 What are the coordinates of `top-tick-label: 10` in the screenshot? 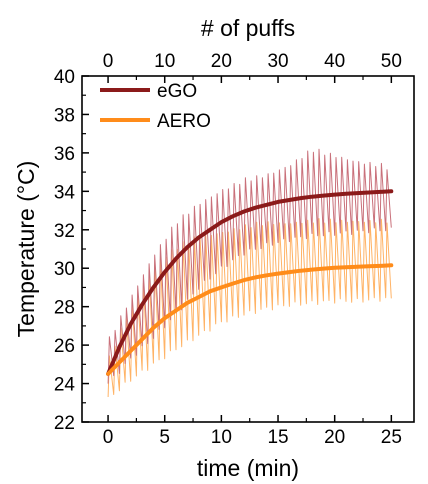 It's located at (164, 61).